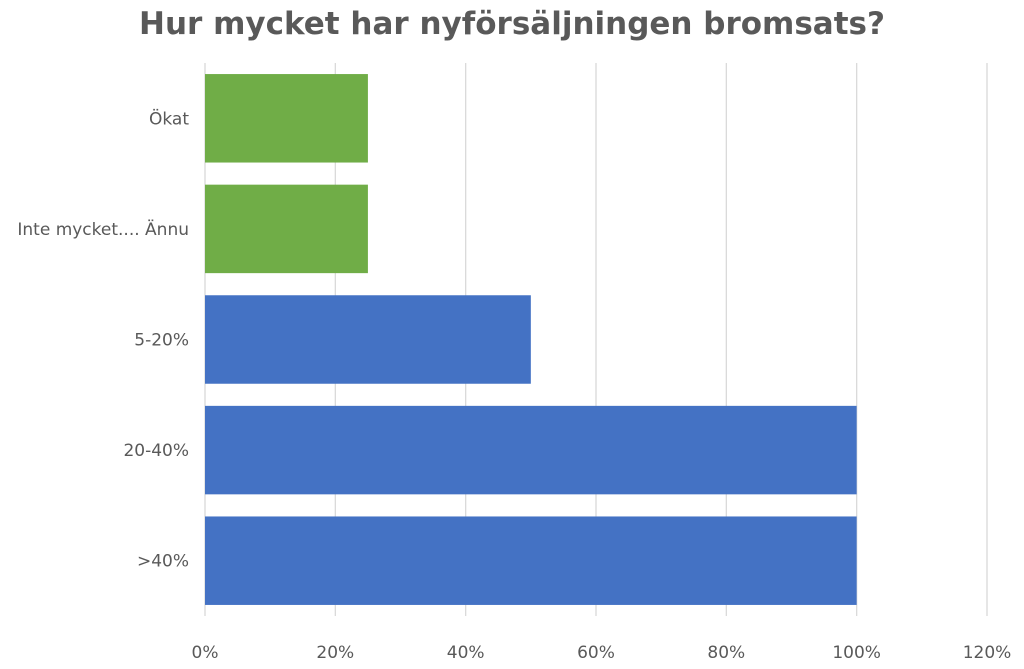 This screenshot has width=1024, height=669. Describe the element at coordinates (103, 229) in the screenshot. I see `category-label: Inte mycket.... Ännu` at that location.